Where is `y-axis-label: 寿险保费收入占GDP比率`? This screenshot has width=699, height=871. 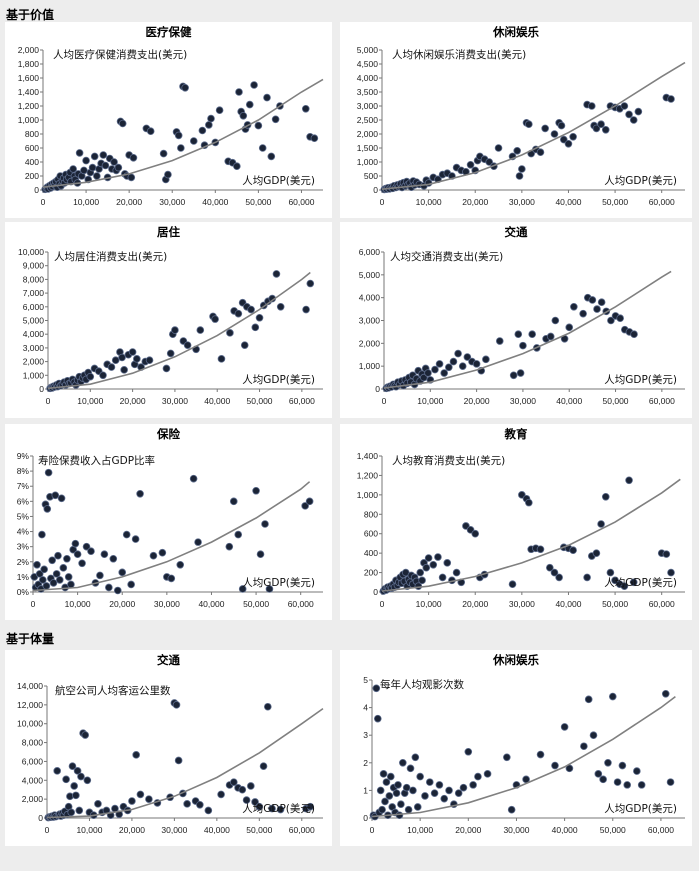 y-axis-label: 寿险保费收入占GDP比率 is located at coordinates (96, 460).